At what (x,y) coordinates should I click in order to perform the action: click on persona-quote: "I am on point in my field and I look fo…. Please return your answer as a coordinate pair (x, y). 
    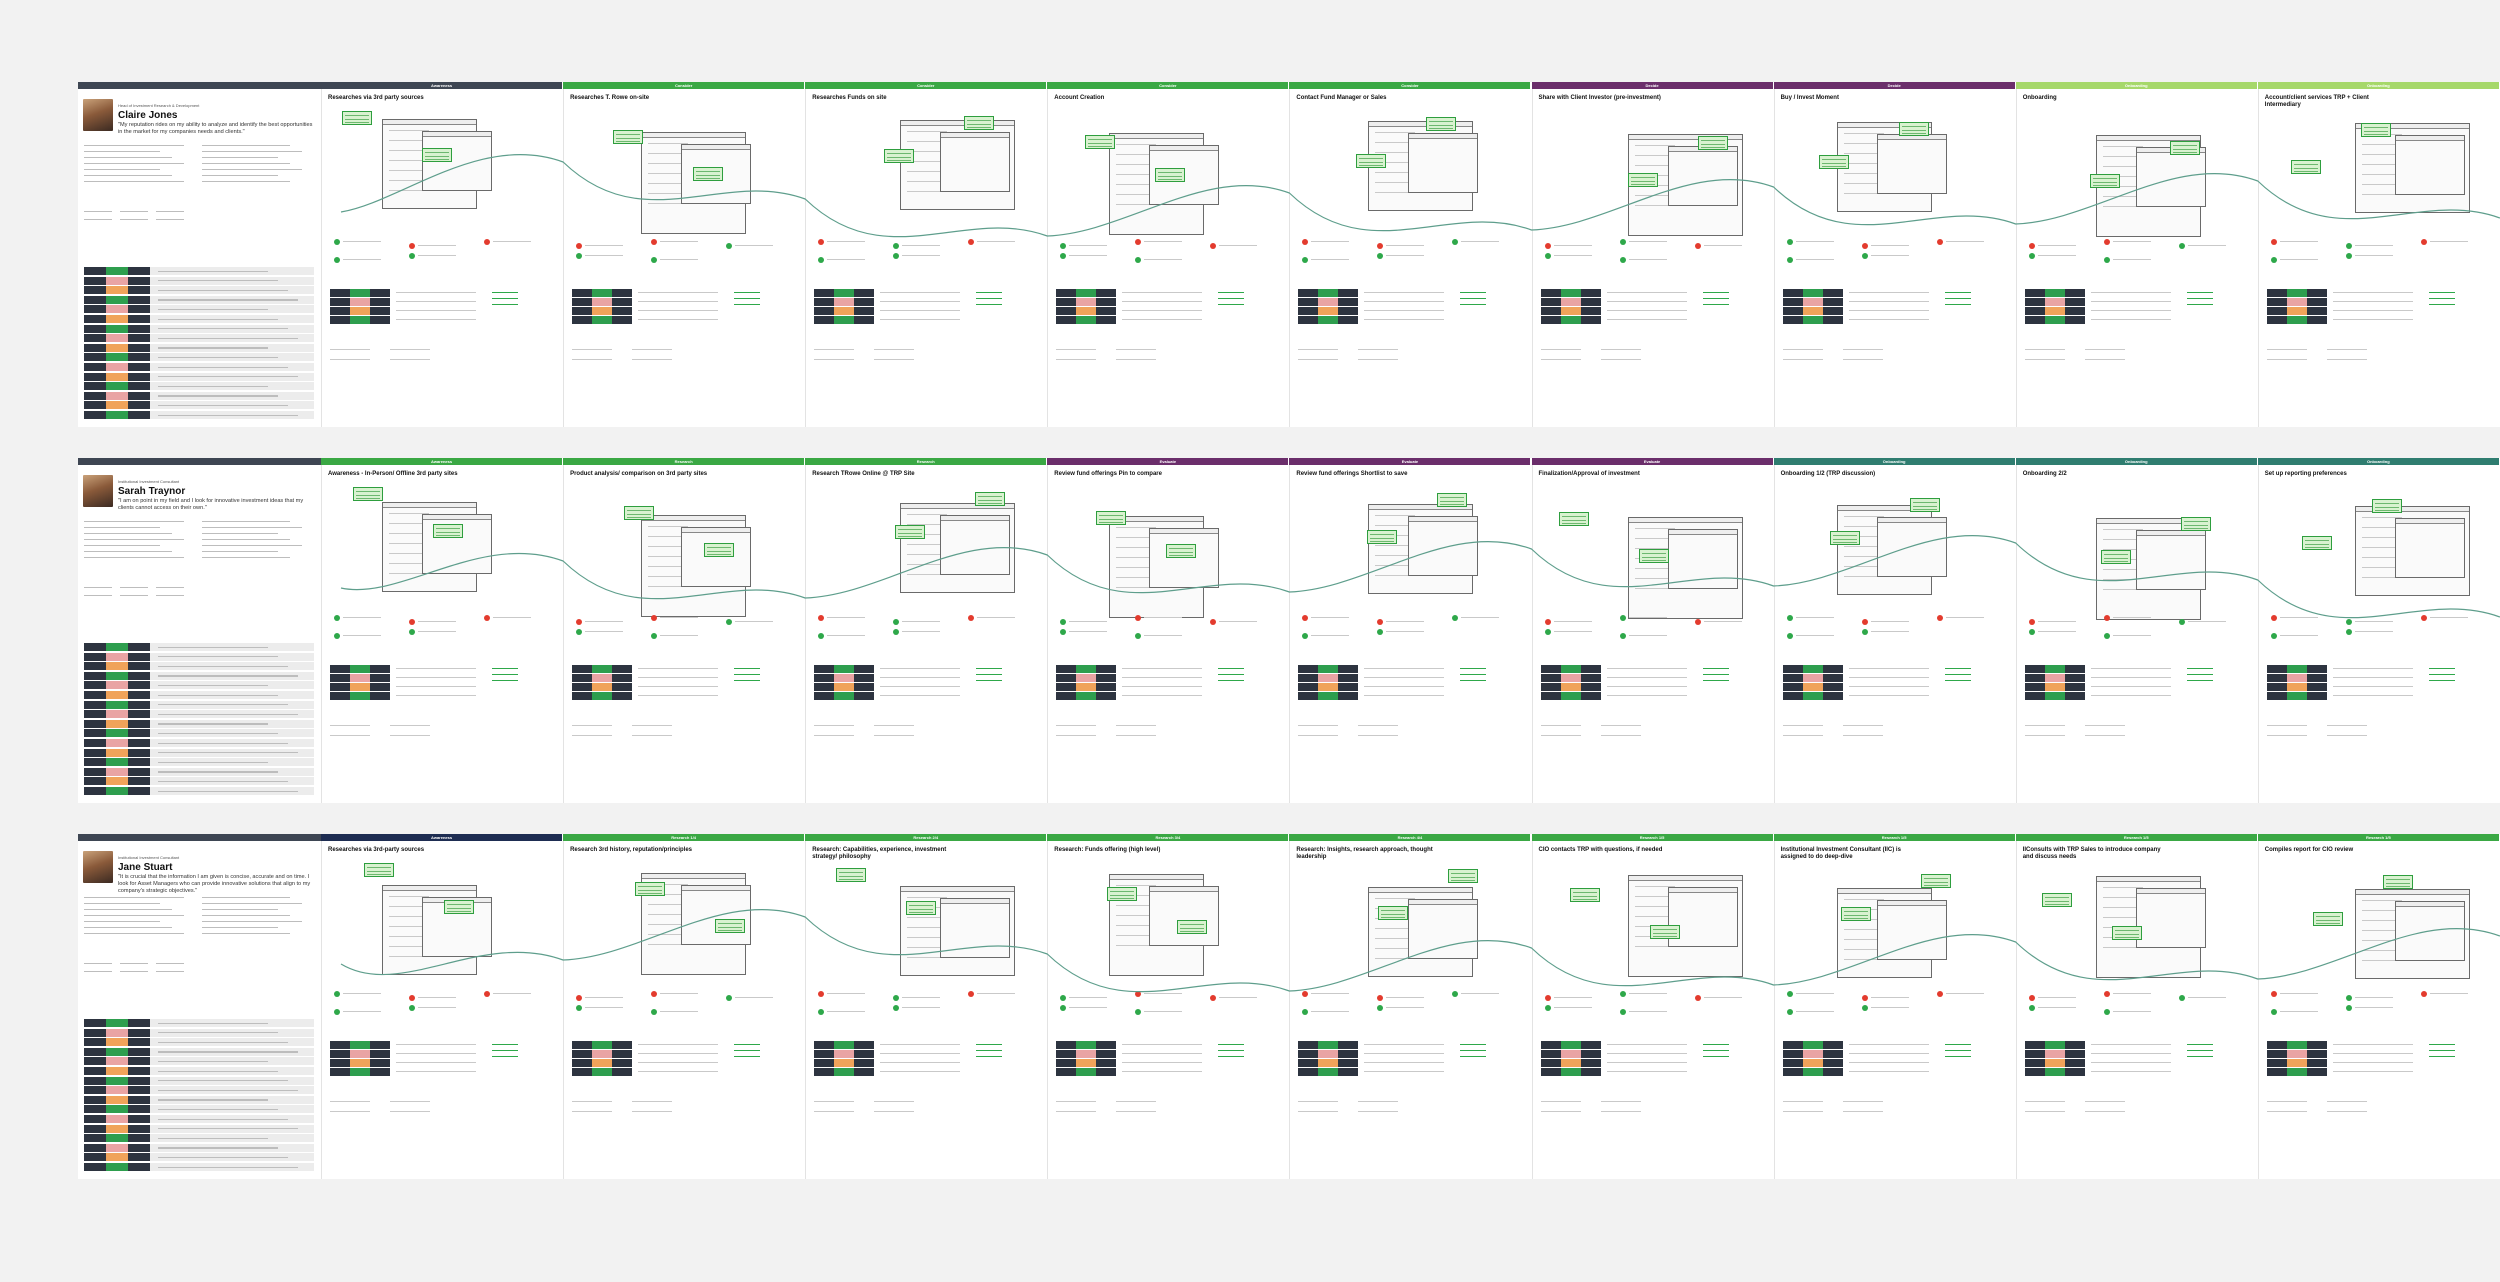
    Looking at the image, I should click on (211, 504).